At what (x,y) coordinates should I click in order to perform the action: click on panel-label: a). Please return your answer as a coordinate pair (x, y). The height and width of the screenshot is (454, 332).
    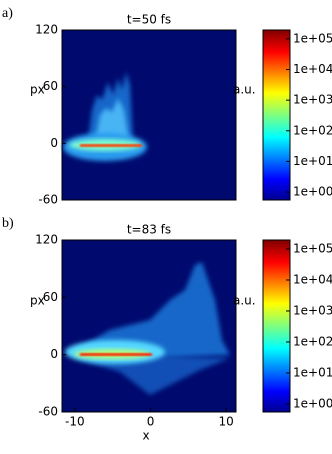
    Looking at the image, I should click on (7, 13).